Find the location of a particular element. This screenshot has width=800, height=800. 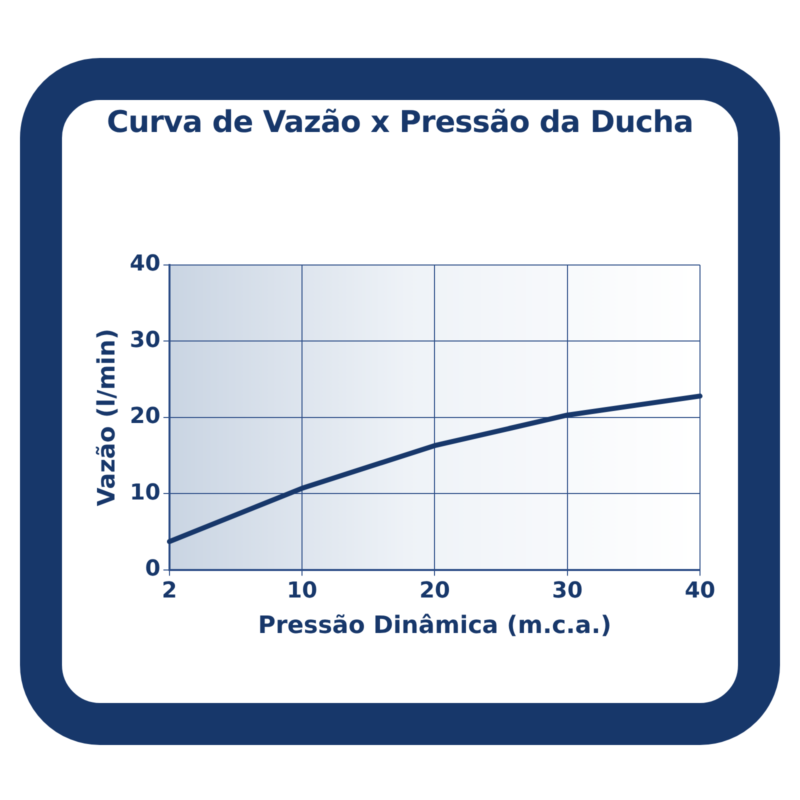

y-tick-label: 0 is located at coordinates (152, 569).